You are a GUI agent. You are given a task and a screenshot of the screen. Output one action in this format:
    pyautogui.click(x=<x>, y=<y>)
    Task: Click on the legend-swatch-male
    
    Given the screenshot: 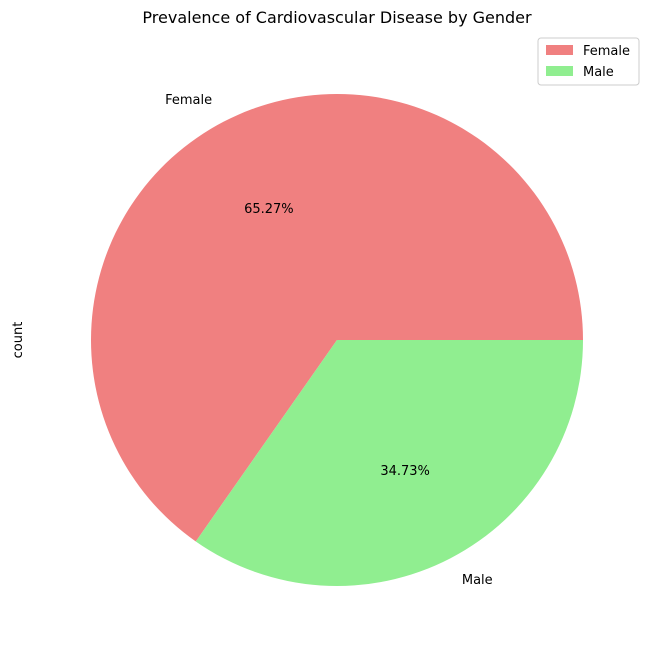 What is the action you would take?
    pyautogui.click(x=559, y=71)
    